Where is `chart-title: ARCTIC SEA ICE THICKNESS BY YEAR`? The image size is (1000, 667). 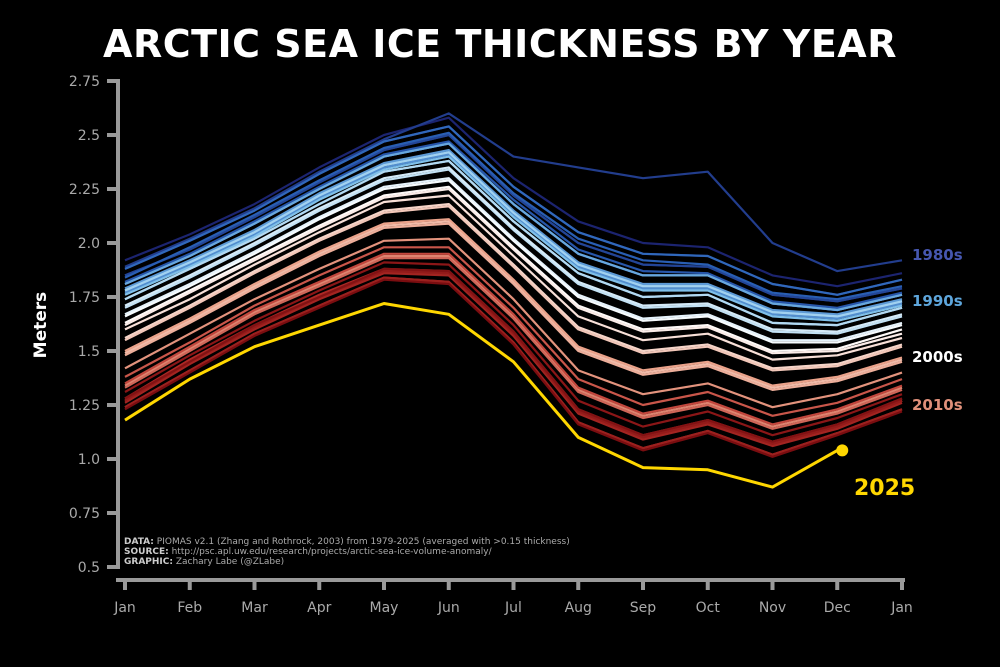
chart-title: ARCTIC SEA ICE THICKNESS BY YEAR is located at coordinates (500, 44).